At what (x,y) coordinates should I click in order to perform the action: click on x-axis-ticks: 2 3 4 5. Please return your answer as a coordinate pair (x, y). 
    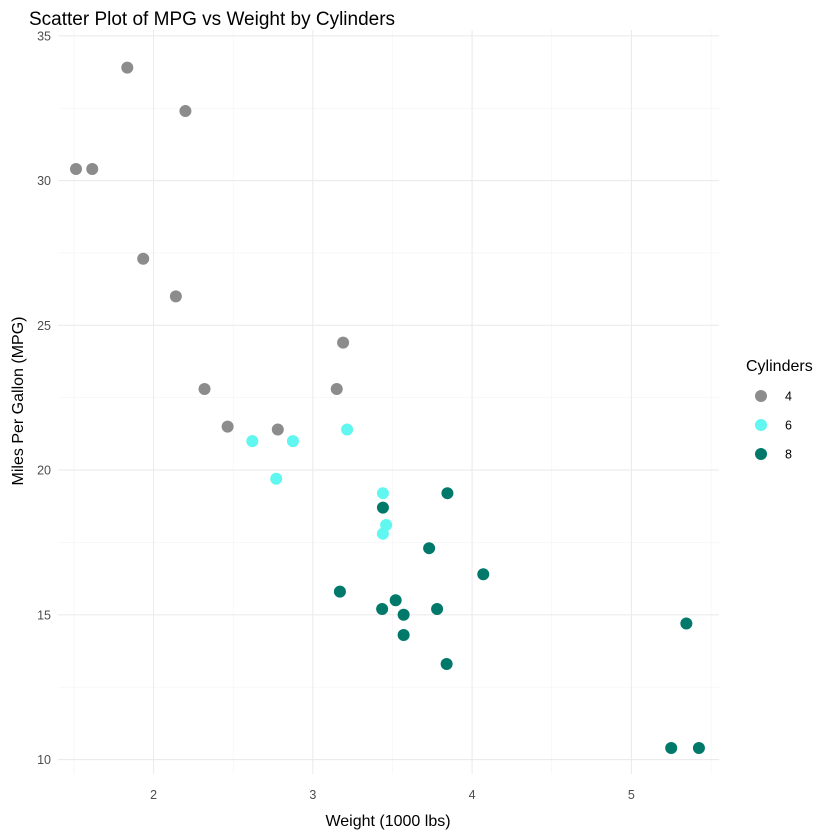
    Looking at the image, I should click on (392, 795).